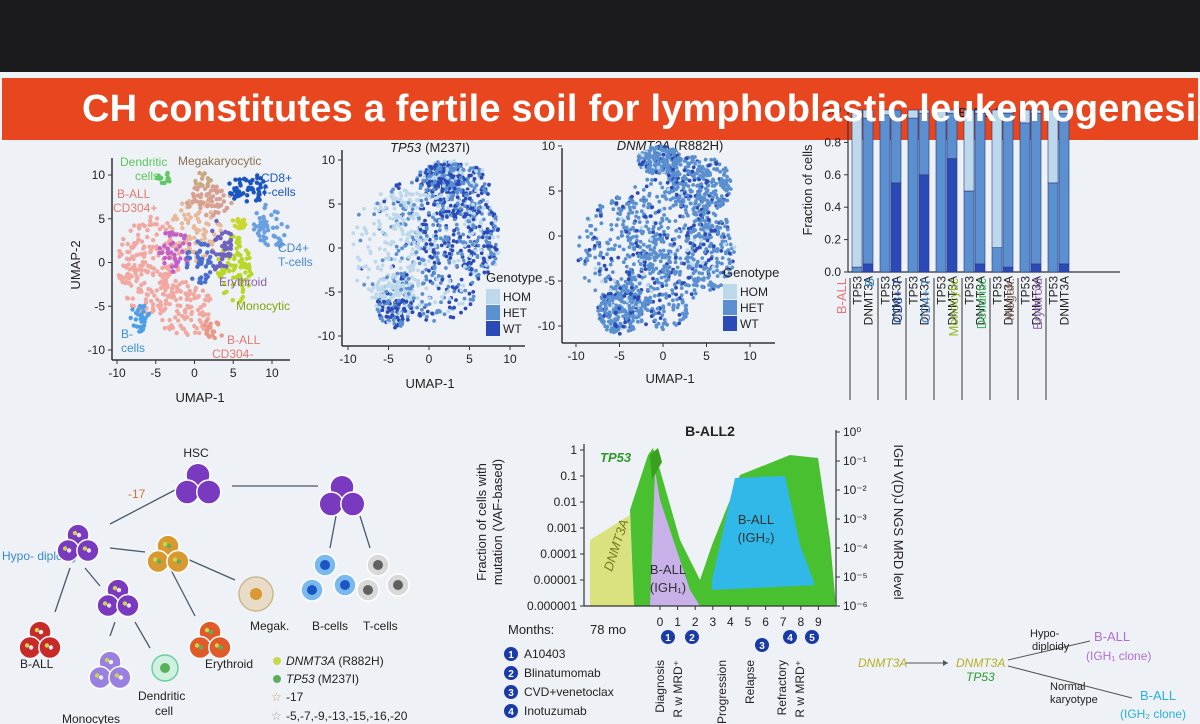 Image resolution: width=1200 pixels, height=724 pixels. Describe the element at coordinates (322, 679) in the screenshot. I see `legend-label: TP53 (M237I)` at that location.